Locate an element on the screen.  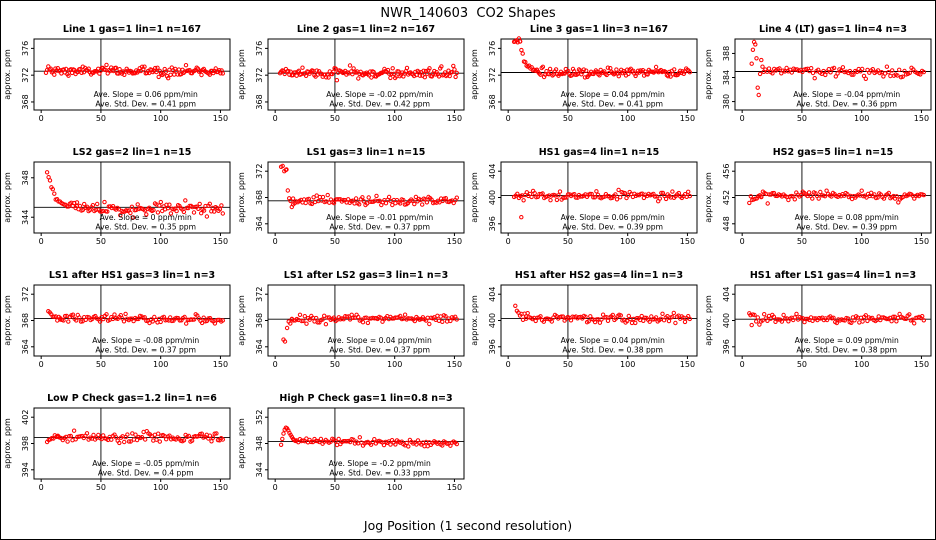
subplot-title: Line 3 gas=1 lin=3 n=167 is located at coordinates (599, 29).